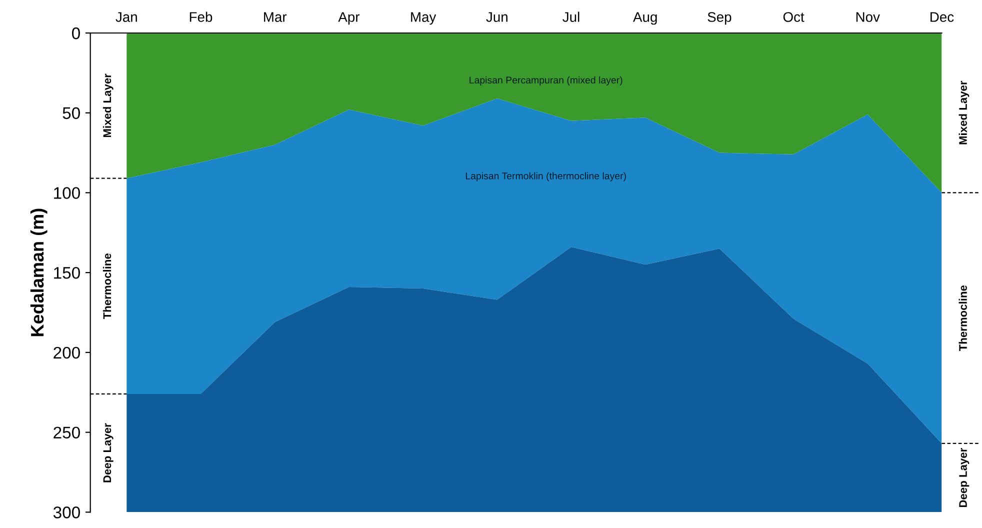  What do you see at coordinates (275, 17) in the screenshot?
I see `x-tick-label: Mar` at bounding box center [275, 17].